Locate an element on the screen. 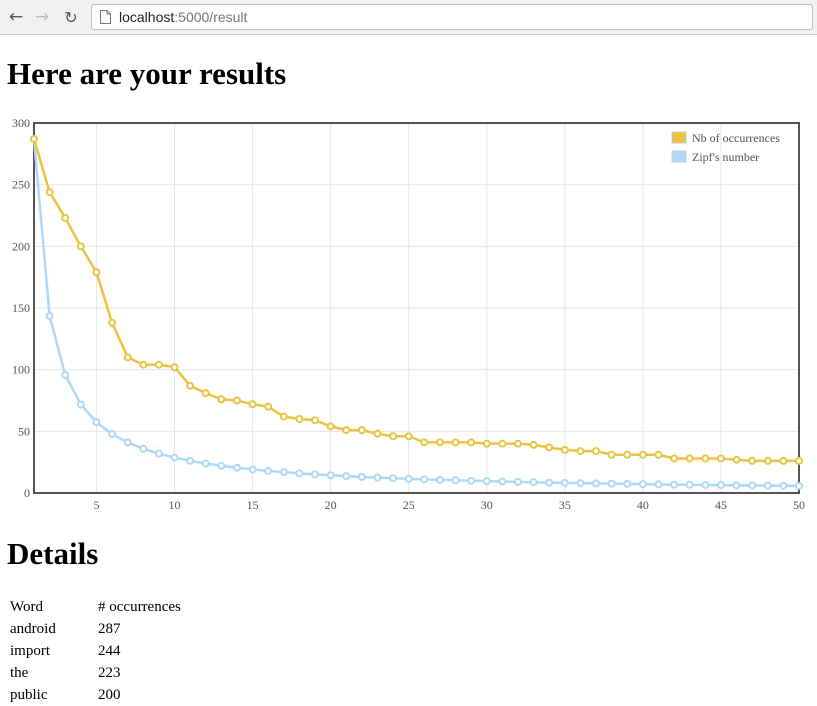  y-tick-label: 150 is located at coordinates (21, 308).